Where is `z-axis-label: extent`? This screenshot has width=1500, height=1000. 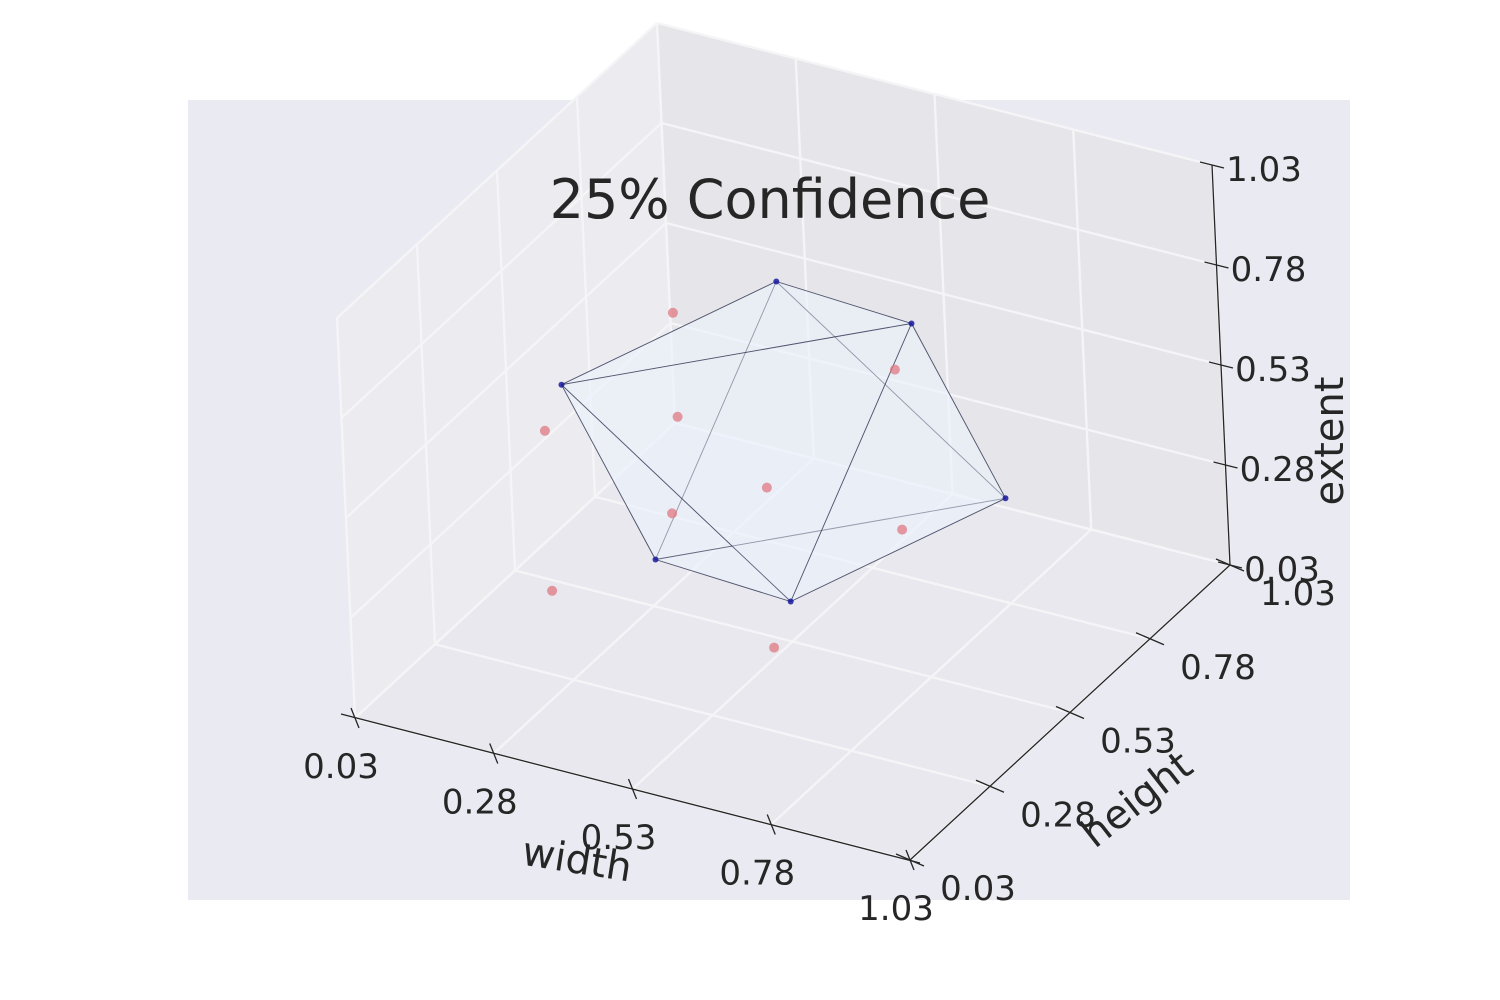 z-axis-label: extent is located at coordinates (1330, 441).